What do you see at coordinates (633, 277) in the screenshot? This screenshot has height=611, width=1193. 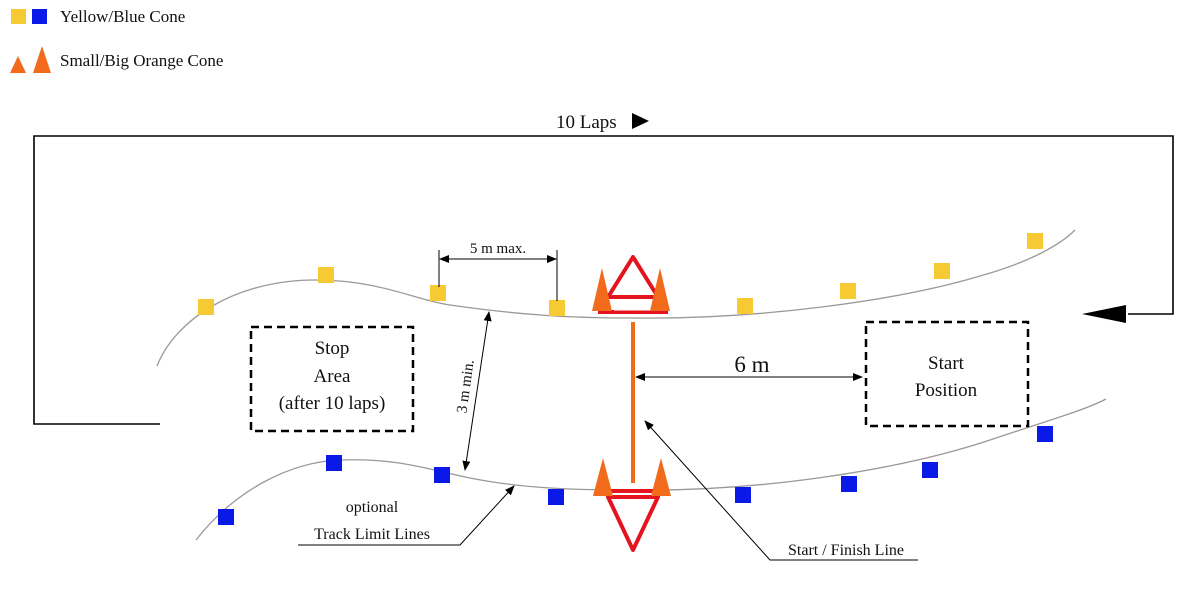 I see `upper-red-triangle` at bounding box center [633, 277].